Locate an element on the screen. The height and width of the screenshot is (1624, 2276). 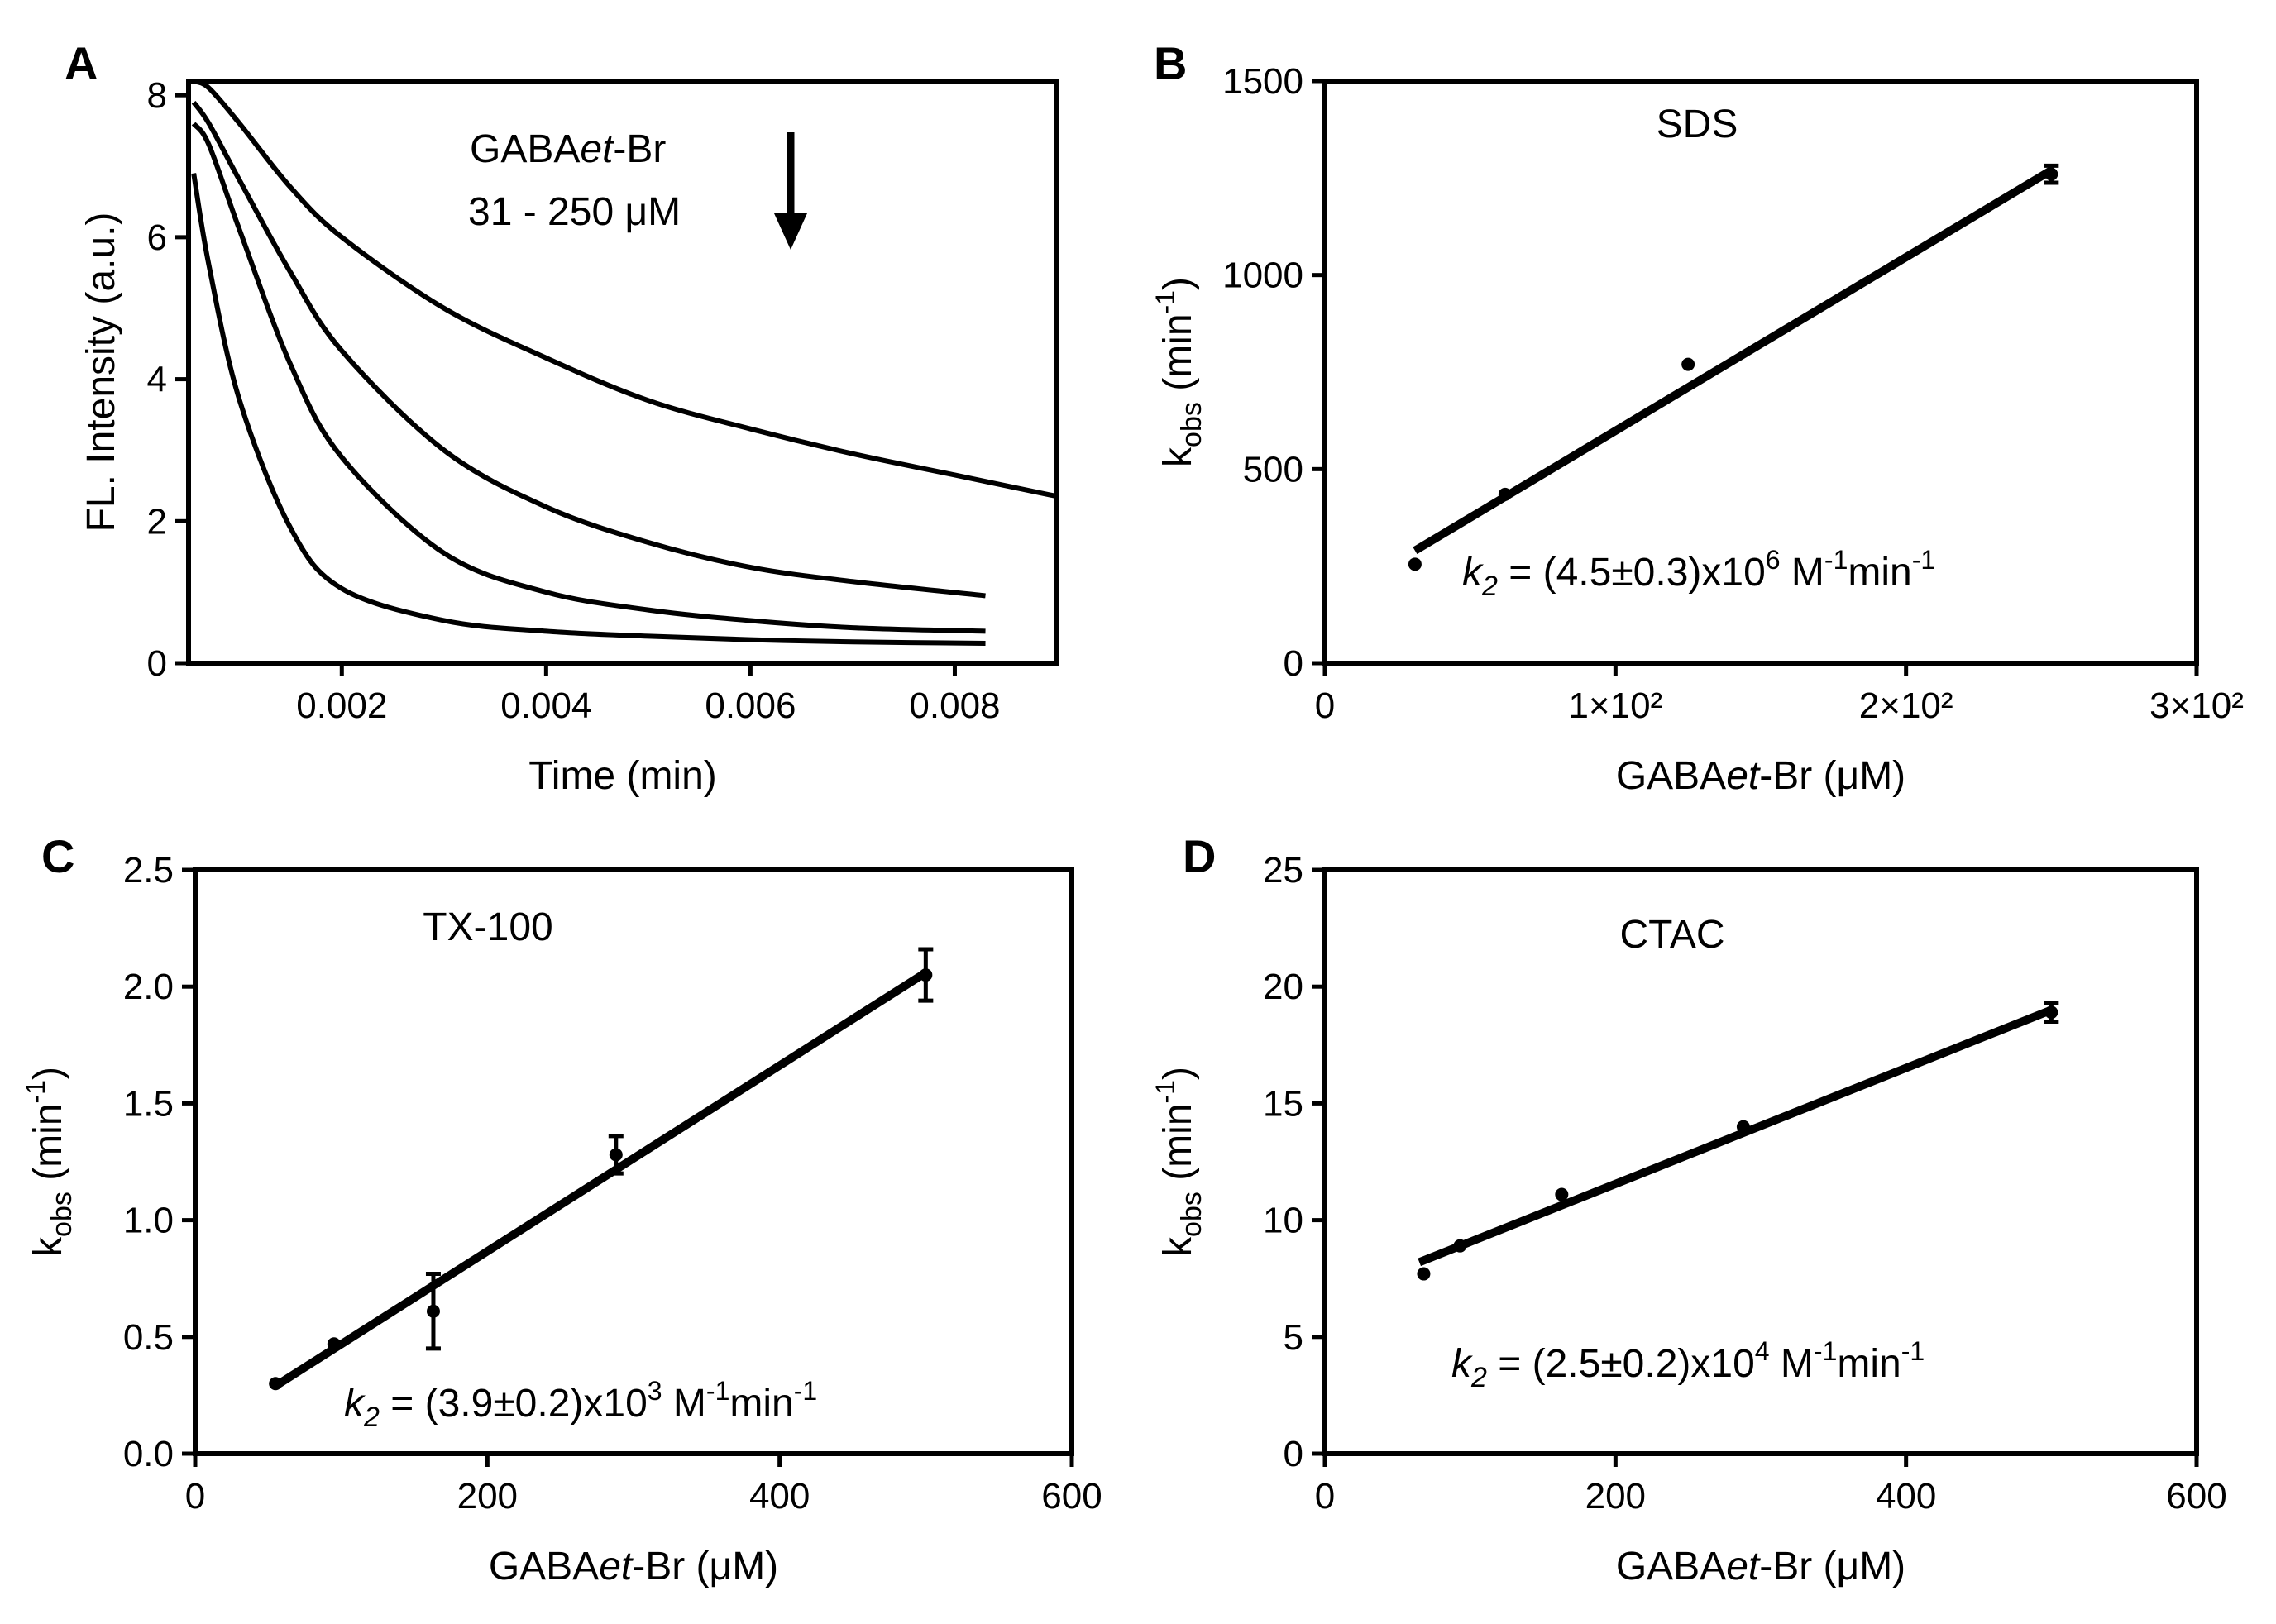
panel-letter: B is located at coordinates (1170, 63).